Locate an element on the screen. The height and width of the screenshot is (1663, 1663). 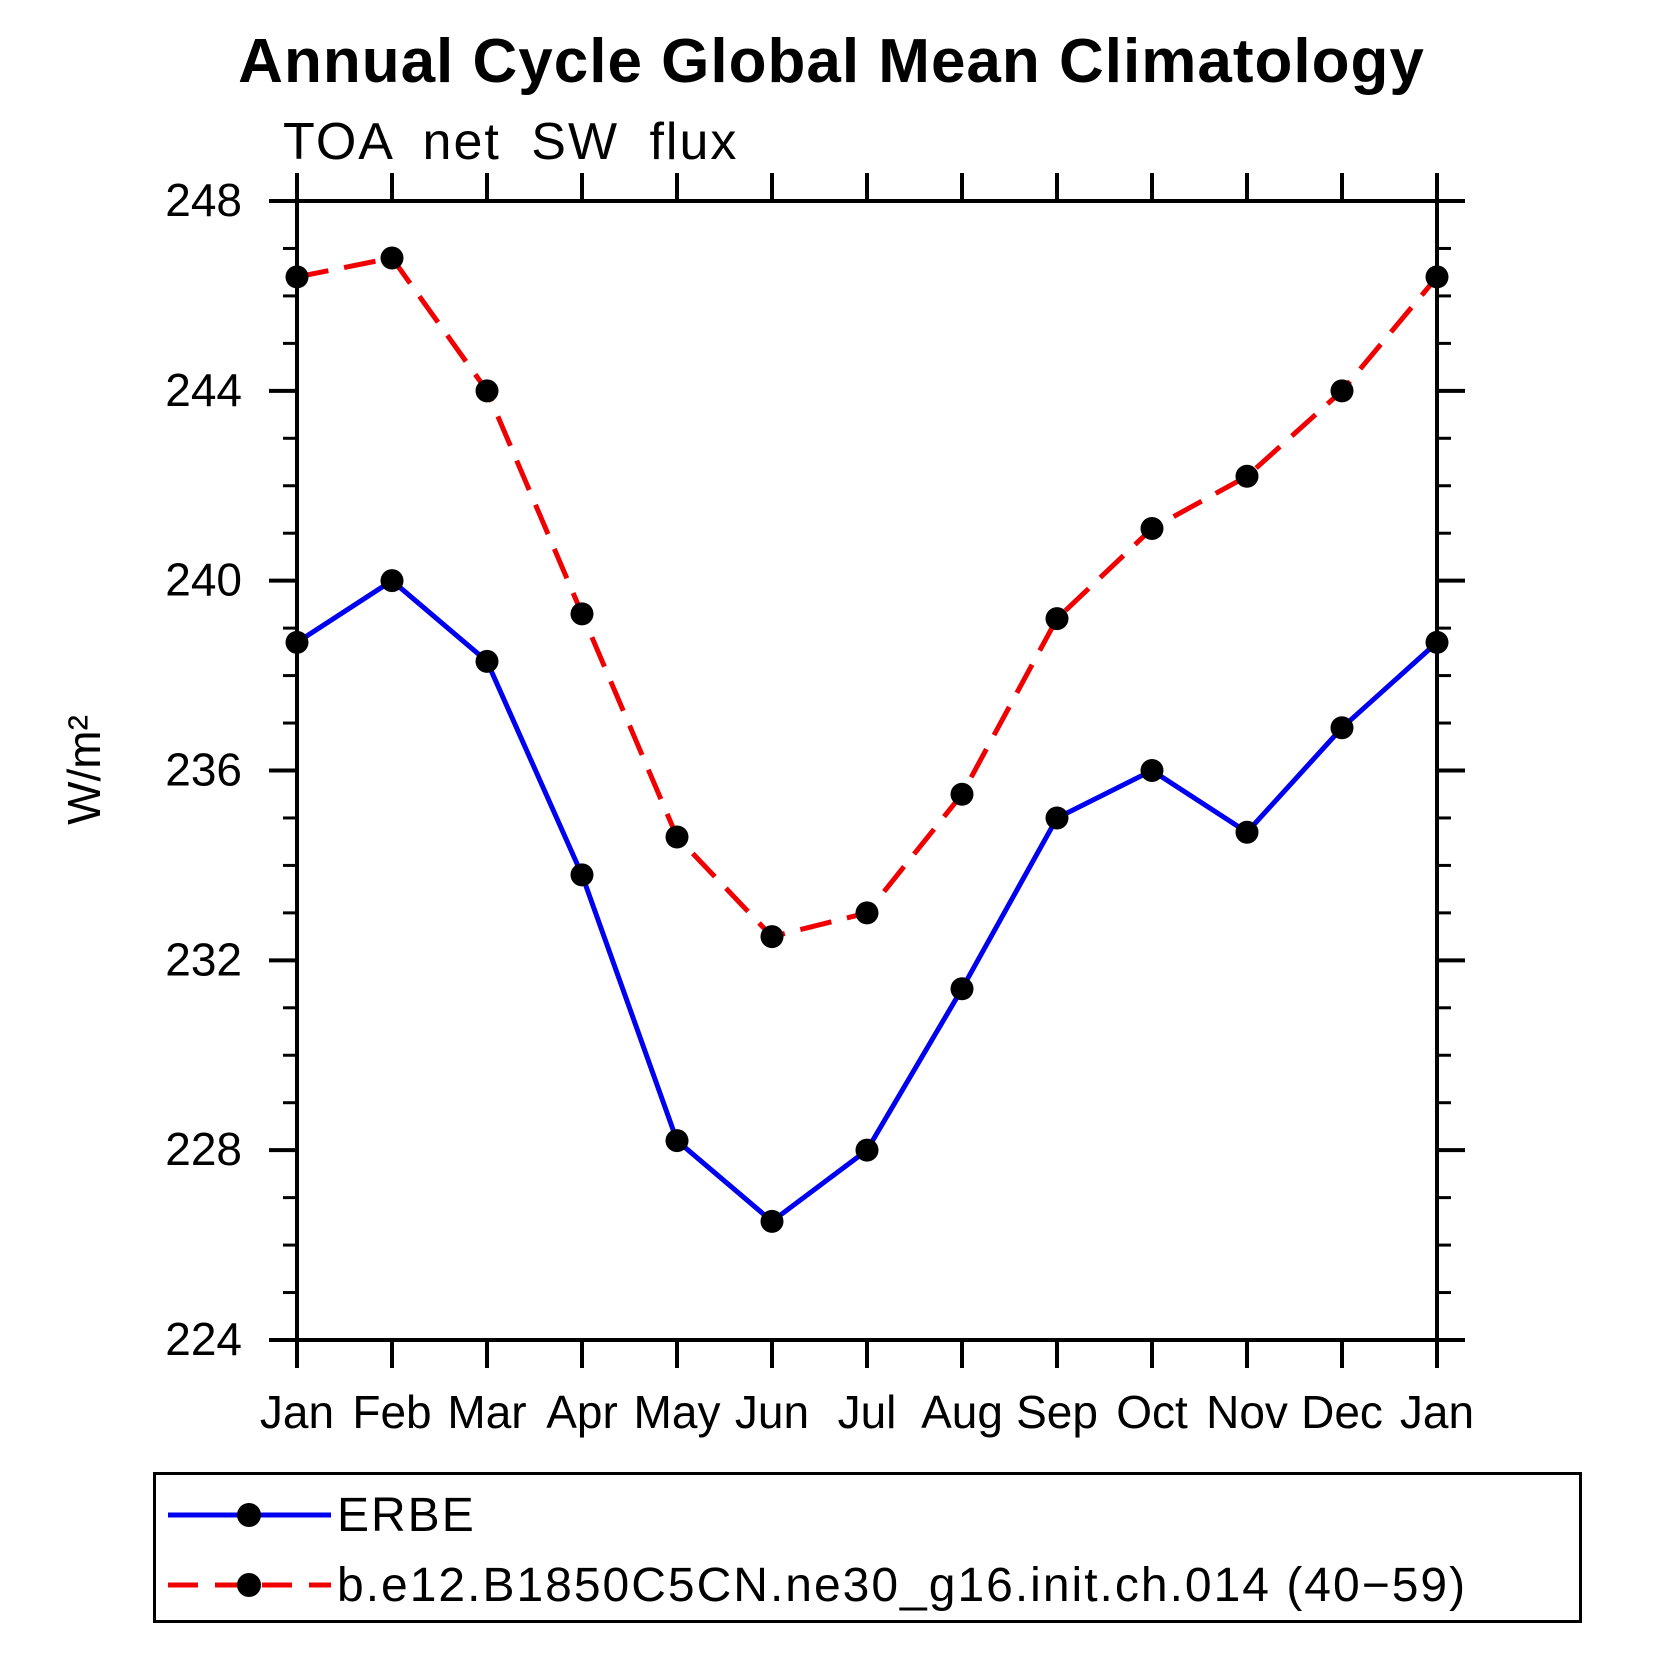
y-axis-tick-label: 232 is located at coordinates (203, 959).